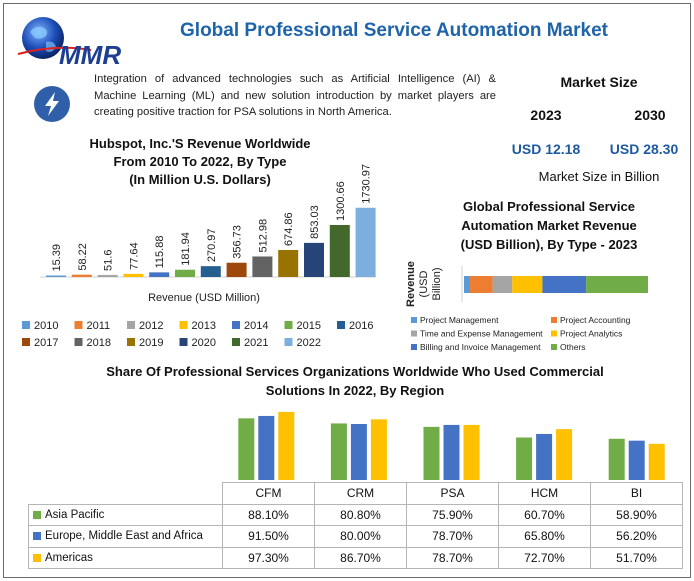 This screenshot has height=581, width=694. I want to click on chart2-title-line: Automation Market Revenue, so click(549, 225).